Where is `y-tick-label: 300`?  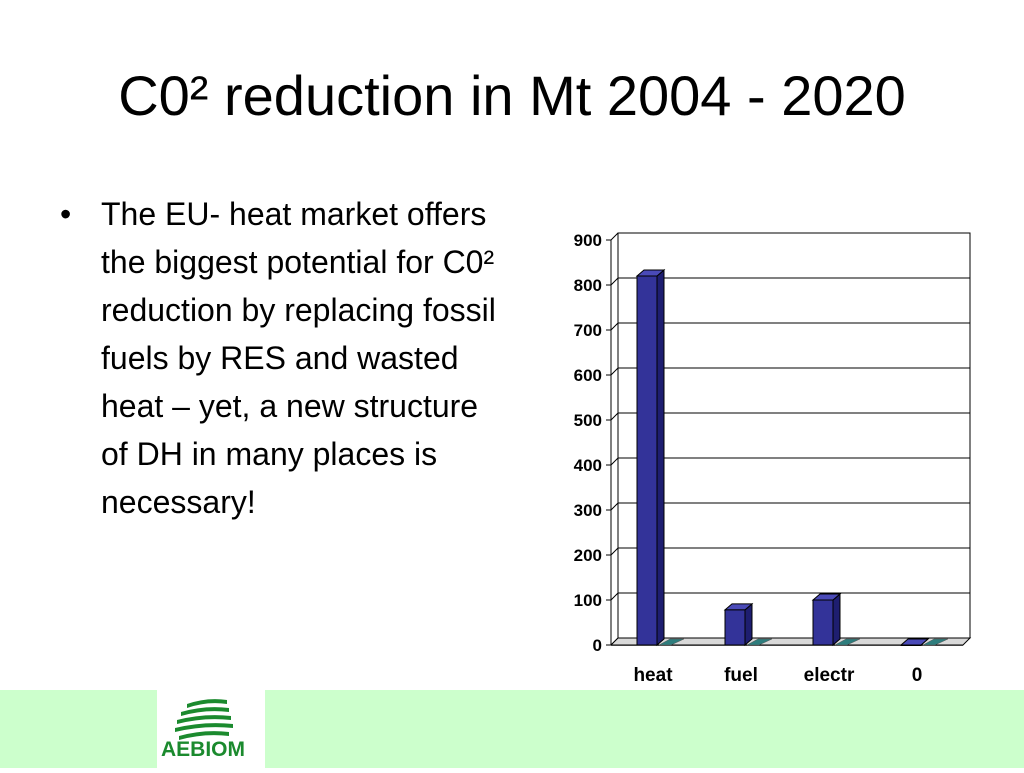 y-tick-label: 300 is located at coordinates (588, 510).